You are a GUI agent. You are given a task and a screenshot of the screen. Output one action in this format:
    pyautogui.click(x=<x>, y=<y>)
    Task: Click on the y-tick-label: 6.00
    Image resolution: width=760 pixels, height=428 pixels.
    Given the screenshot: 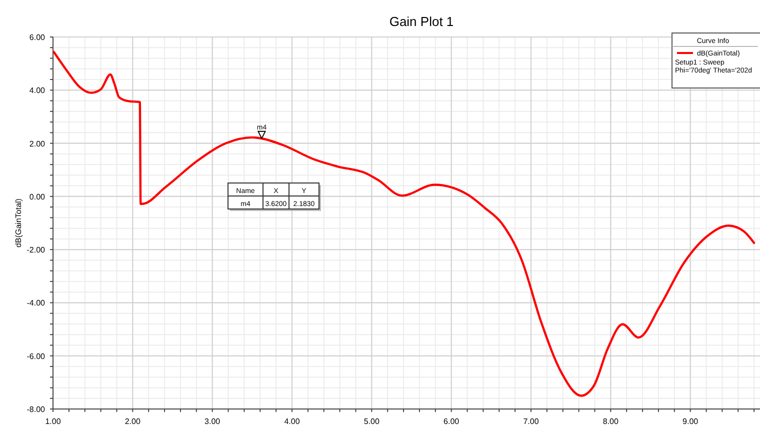 What is the action you would take?
    pyautogui.click(x=37, y=37)
    